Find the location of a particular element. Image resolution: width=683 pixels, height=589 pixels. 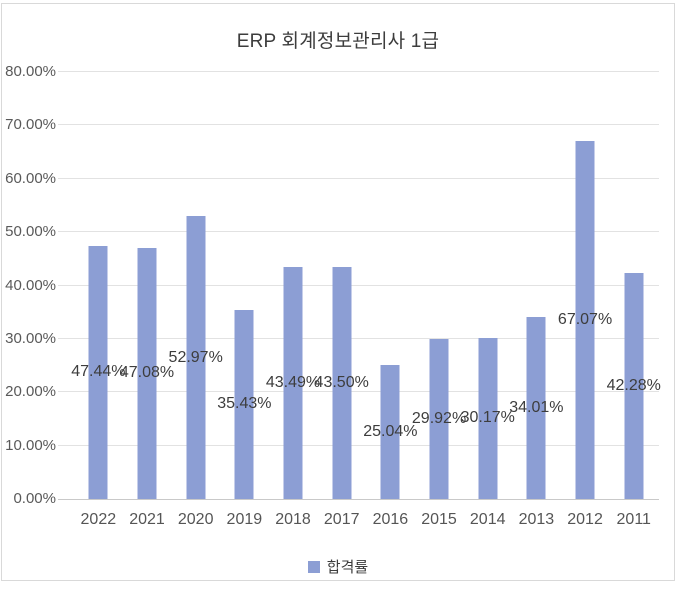

bar-2019 is located at coordinates (244, 404).